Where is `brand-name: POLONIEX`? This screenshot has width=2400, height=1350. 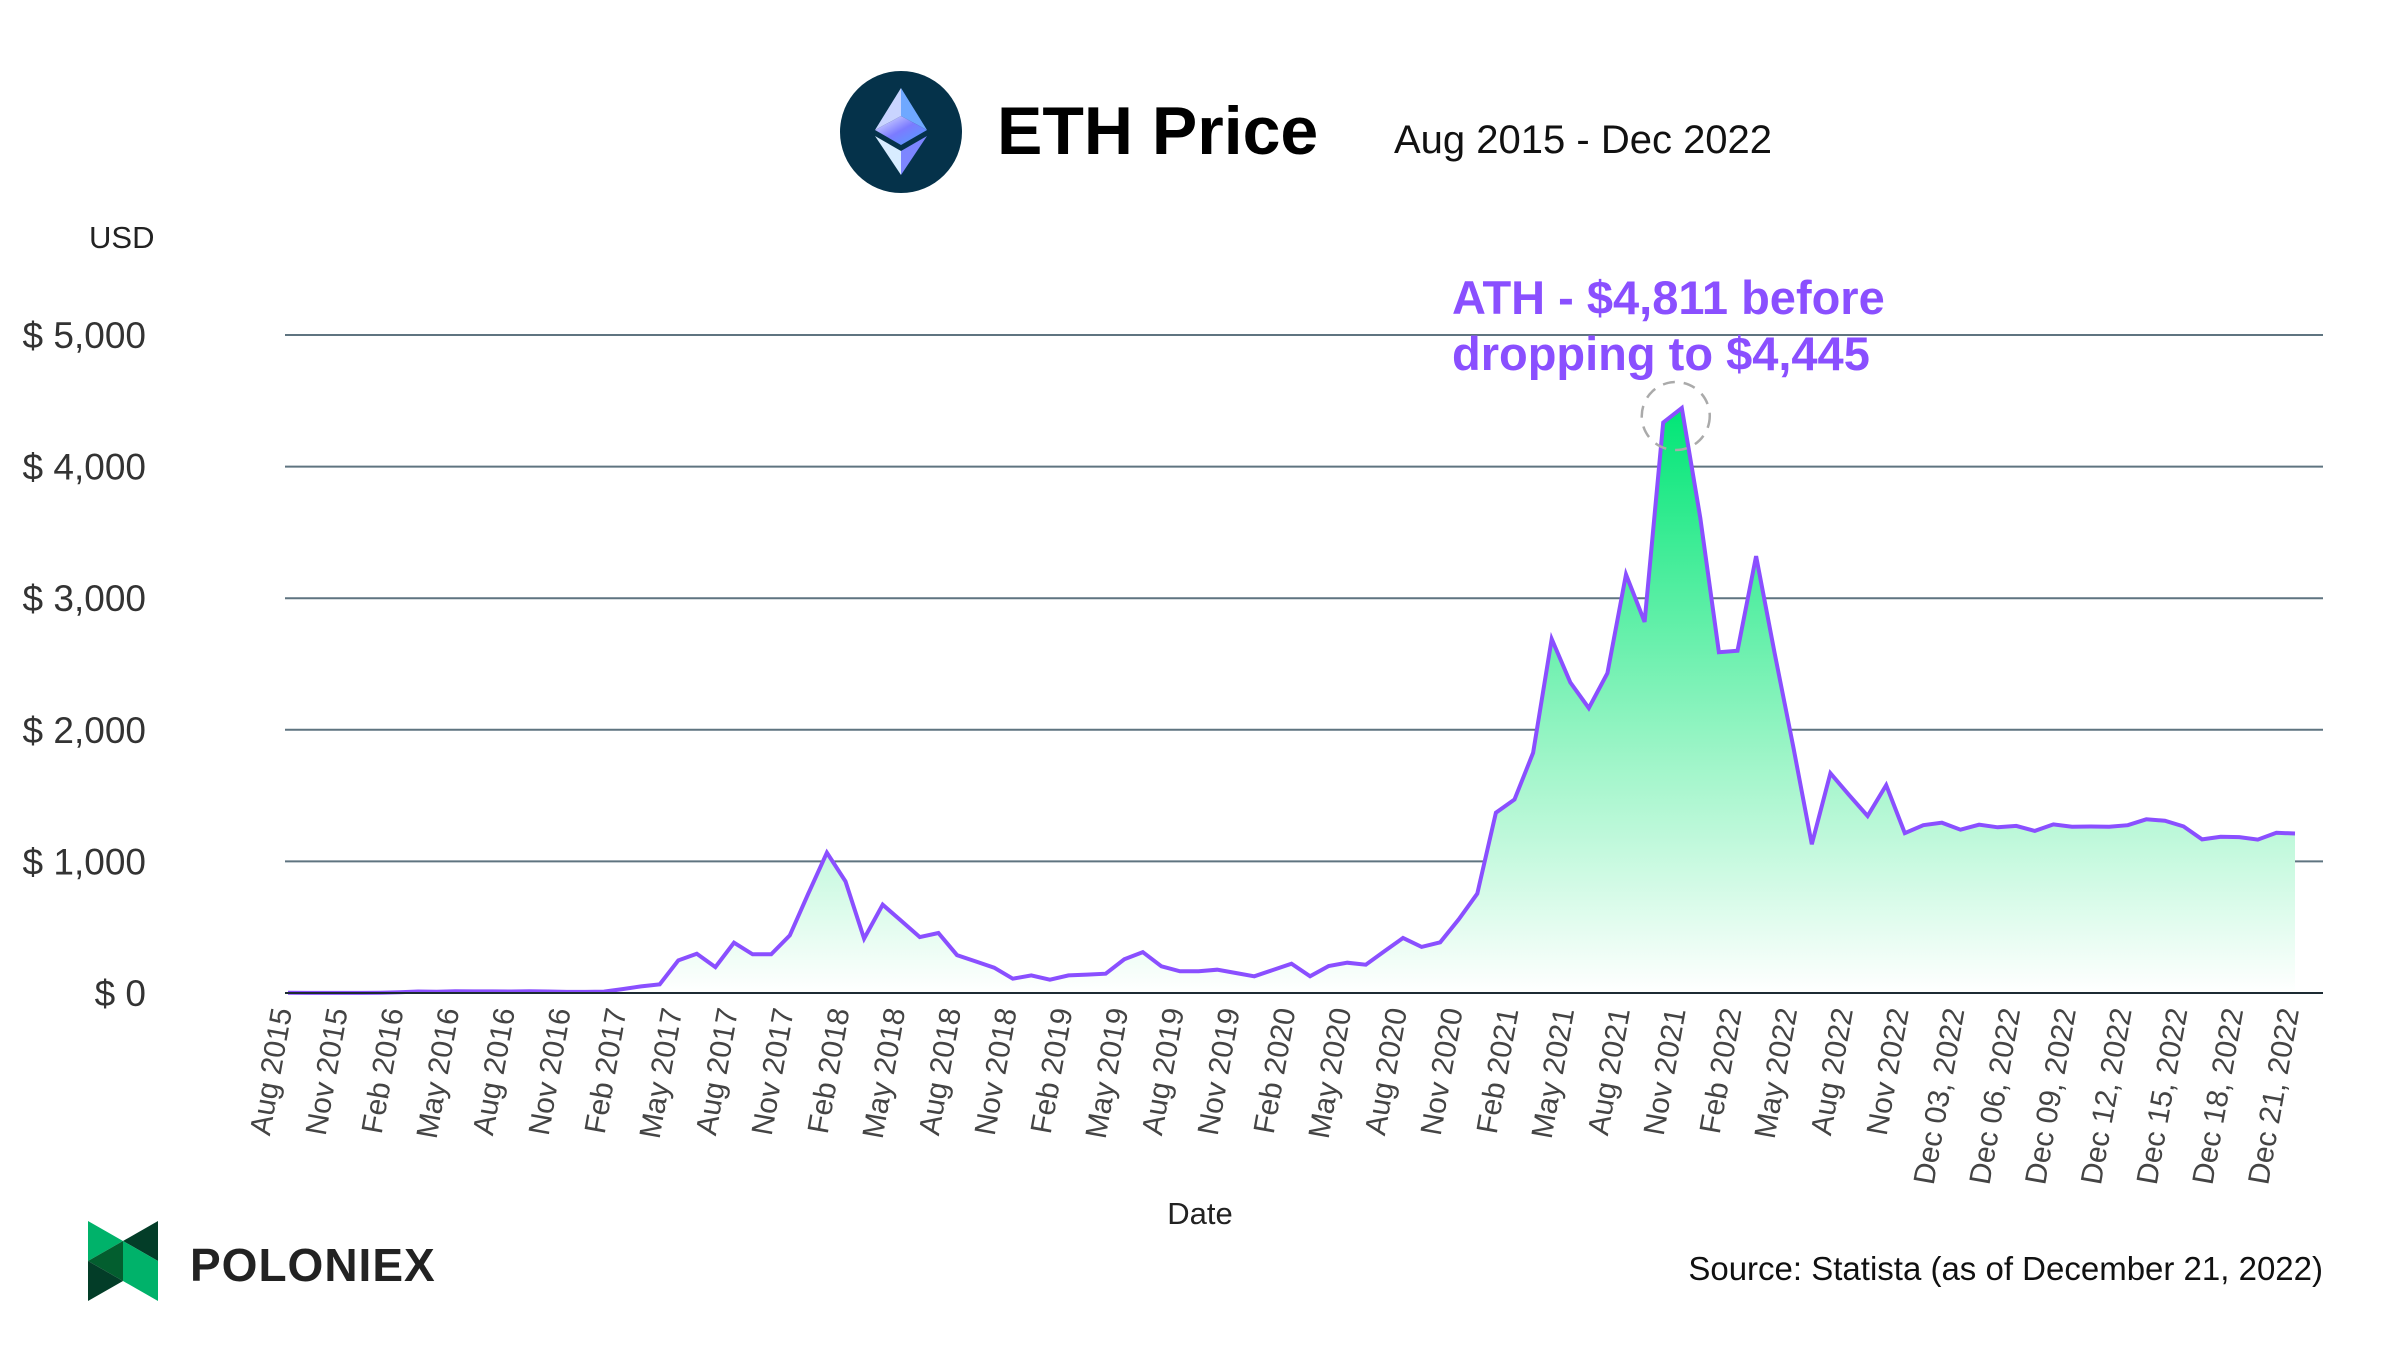 brand-name: POLONIEX is located at coordinates (313, 1265).